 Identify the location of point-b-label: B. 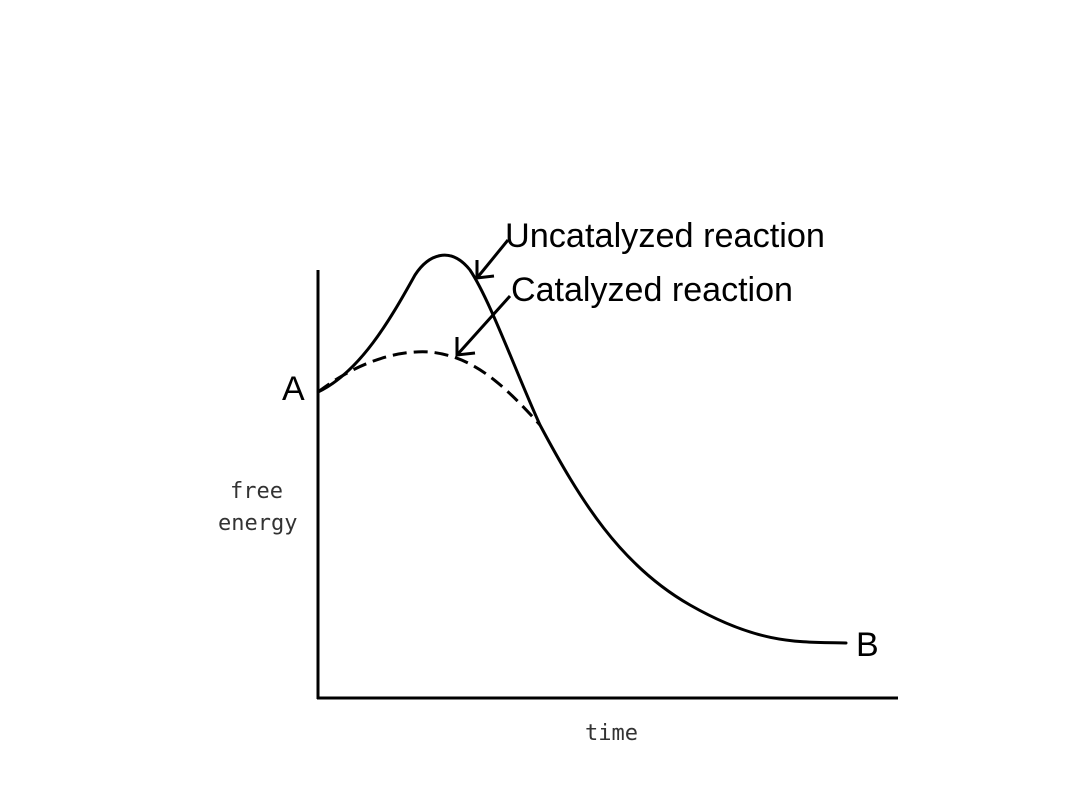
(867, 645).